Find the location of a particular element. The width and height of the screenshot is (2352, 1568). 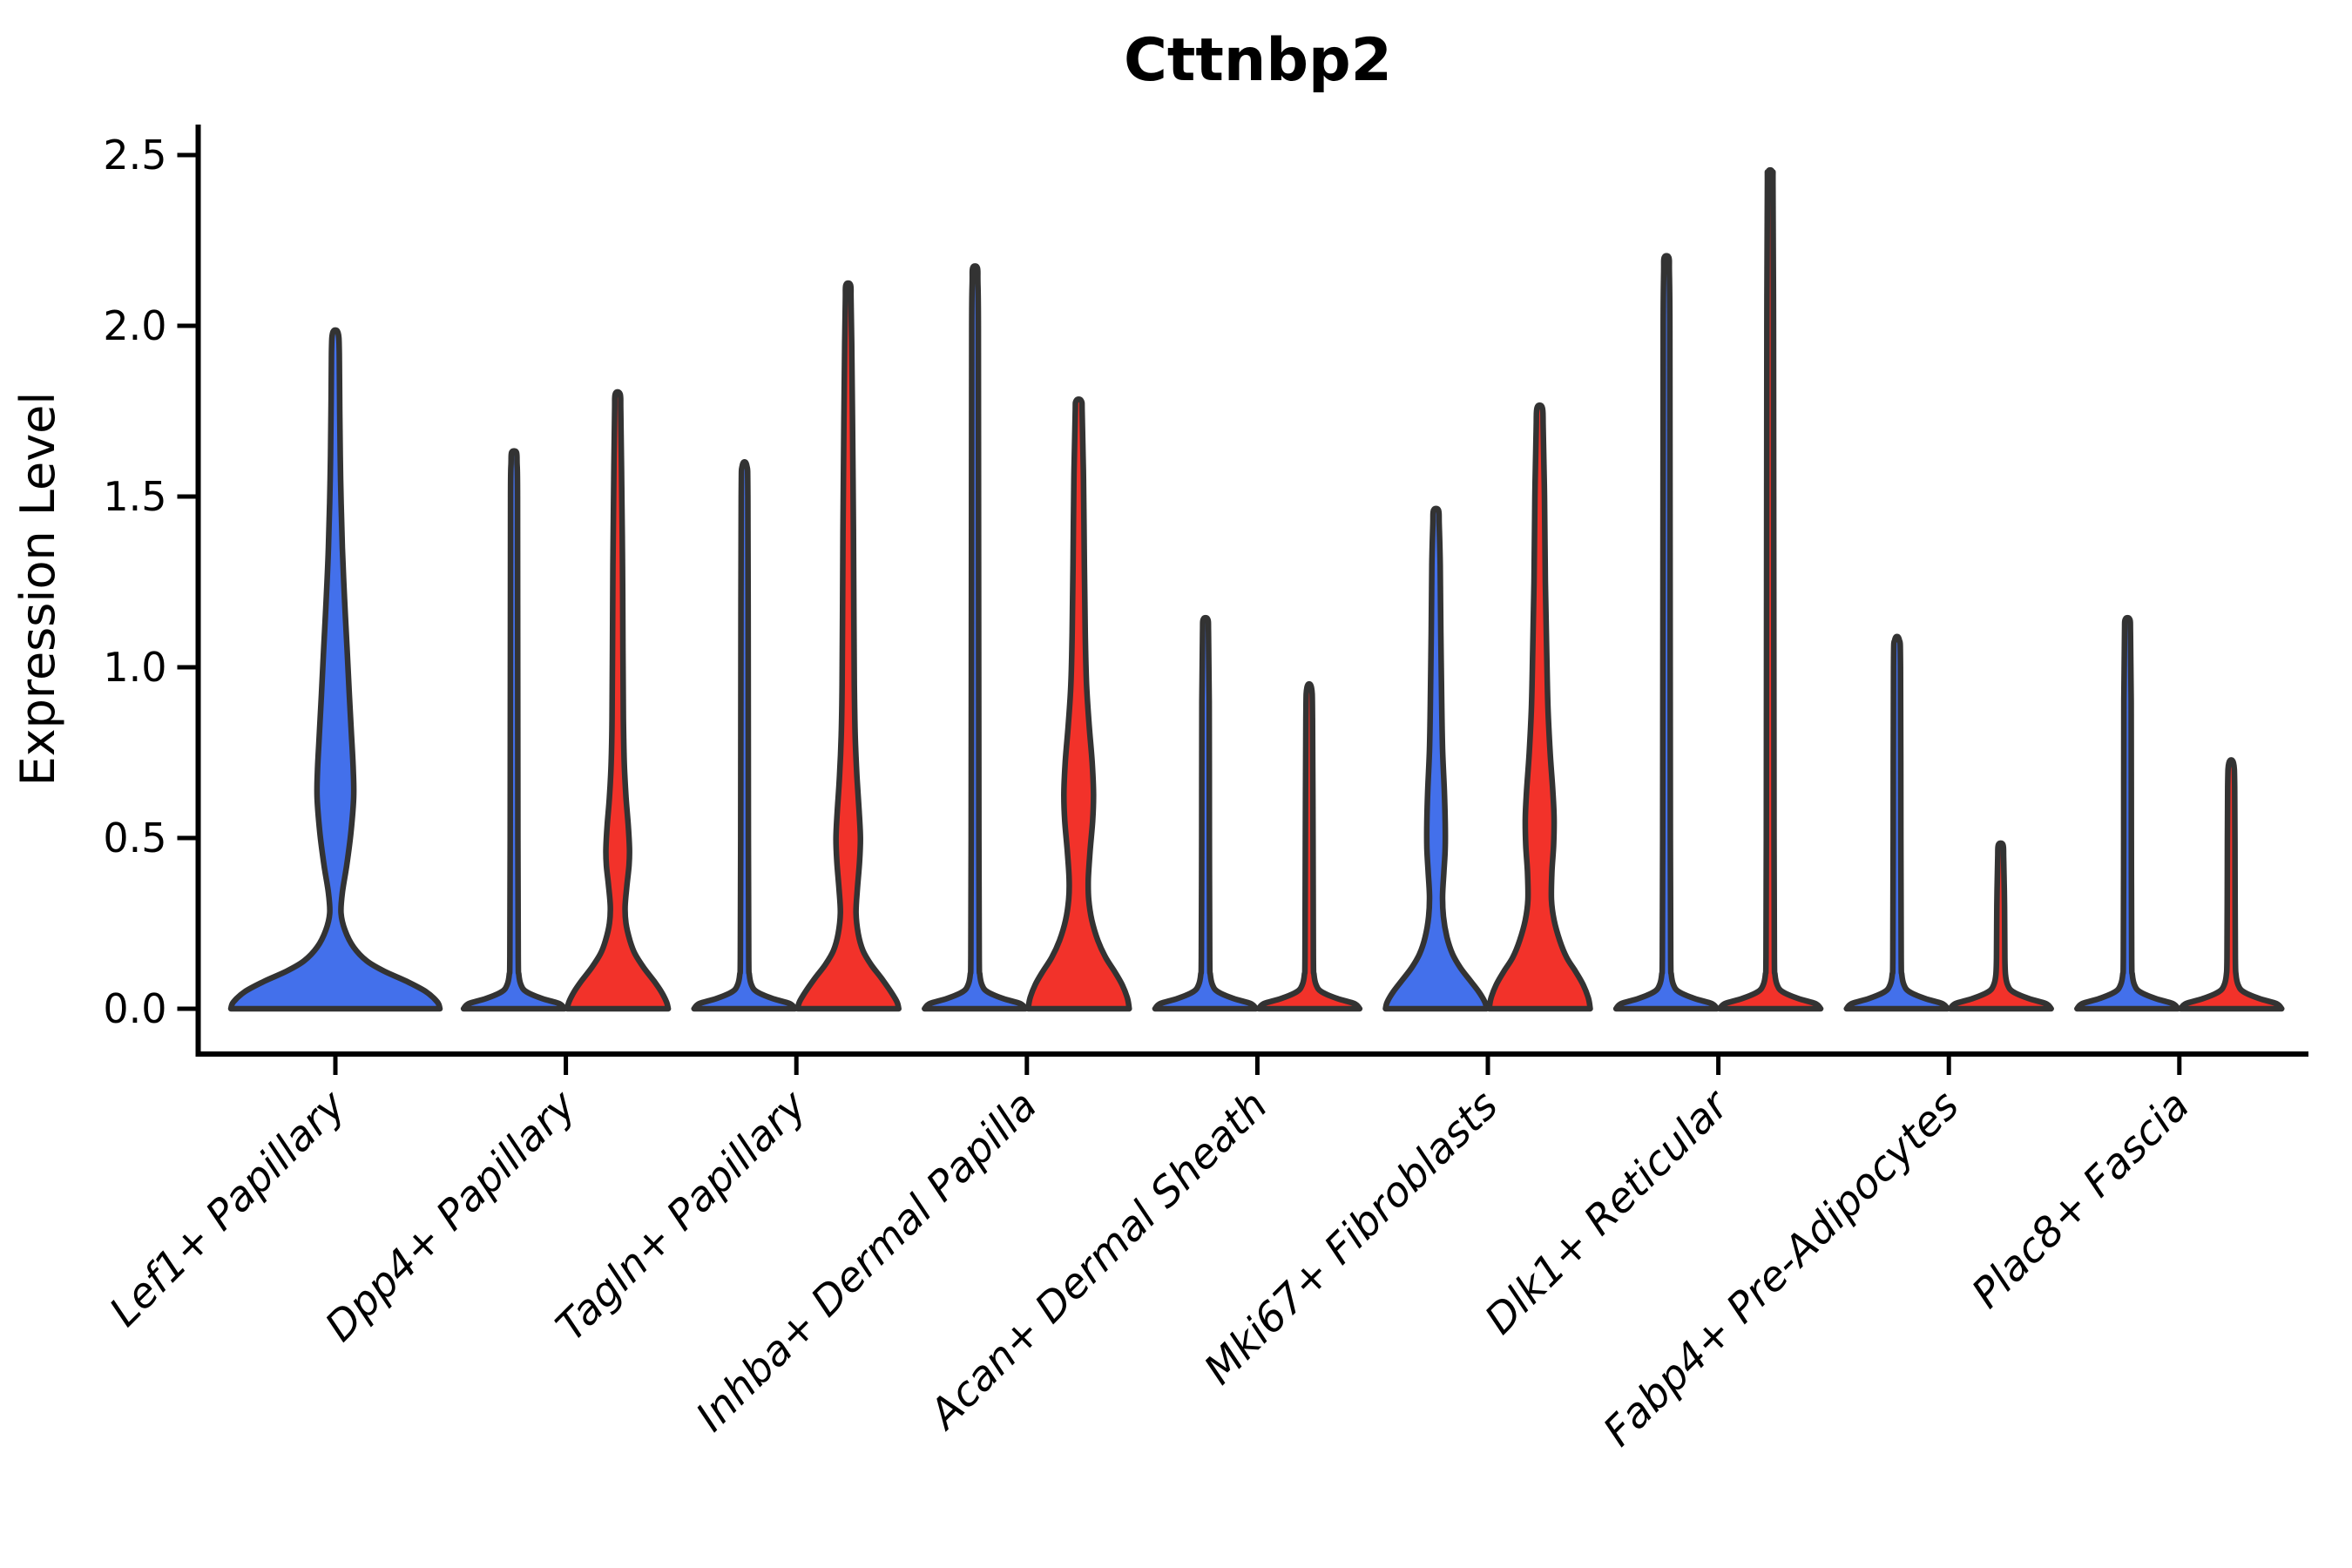

x-tick-label-7: Dlk1+ Reticular is located at coordinates (1608, 1212).